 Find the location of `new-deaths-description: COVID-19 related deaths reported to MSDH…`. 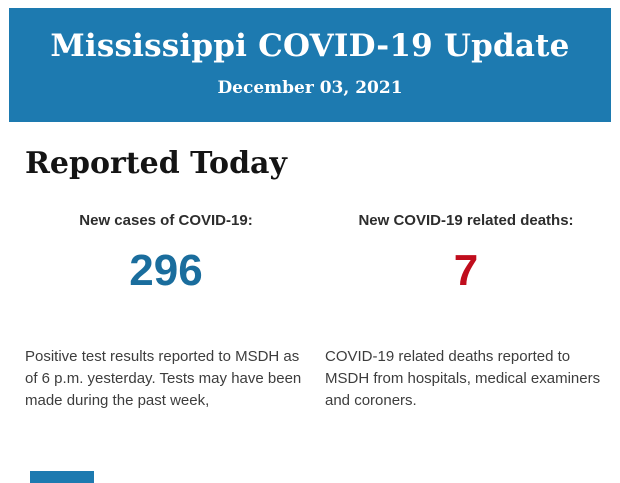

new-deaths-description: COVID-19 related deaths reported to MSDH… is located at coordinates (463, 378).